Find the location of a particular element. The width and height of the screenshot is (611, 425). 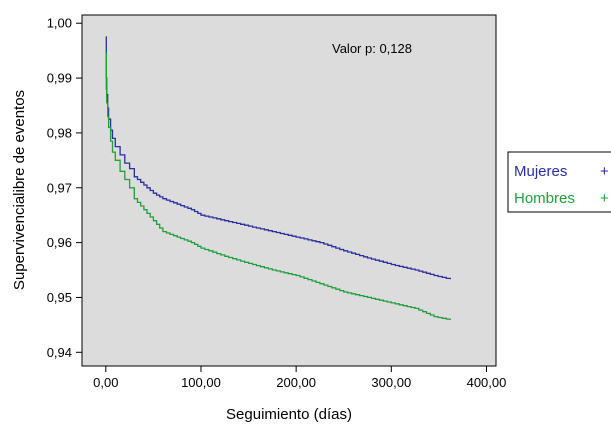

y-tick-label: 0,96 is located at coordinates (59, 242).